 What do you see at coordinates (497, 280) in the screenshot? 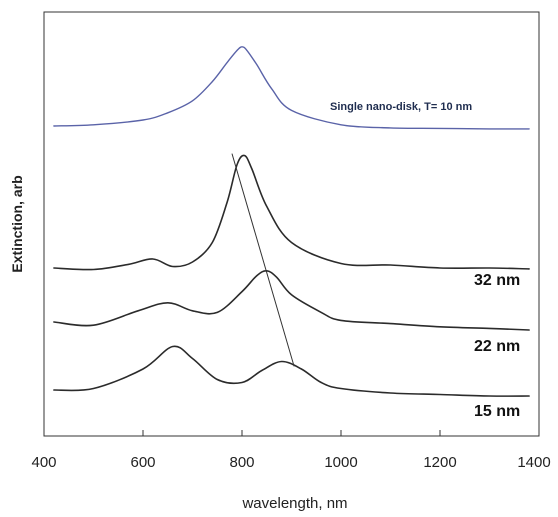
I see `annotation-32nm: 32 nm` at bounding box center [497, 280].